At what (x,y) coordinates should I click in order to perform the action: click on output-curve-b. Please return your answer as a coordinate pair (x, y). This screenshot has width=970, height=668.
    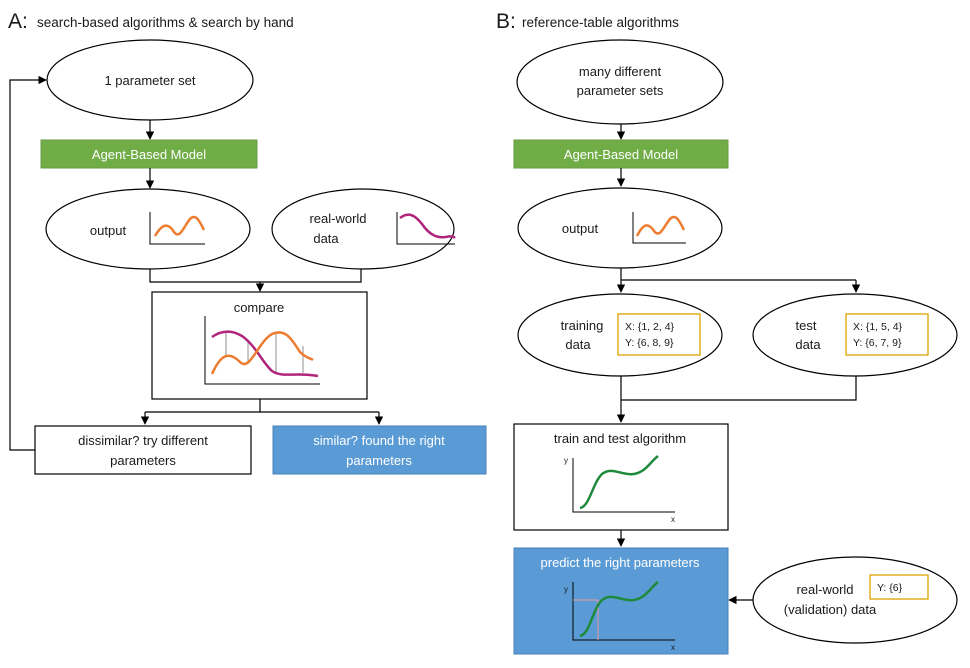
    Looking at the image, I should click on (660, 226).